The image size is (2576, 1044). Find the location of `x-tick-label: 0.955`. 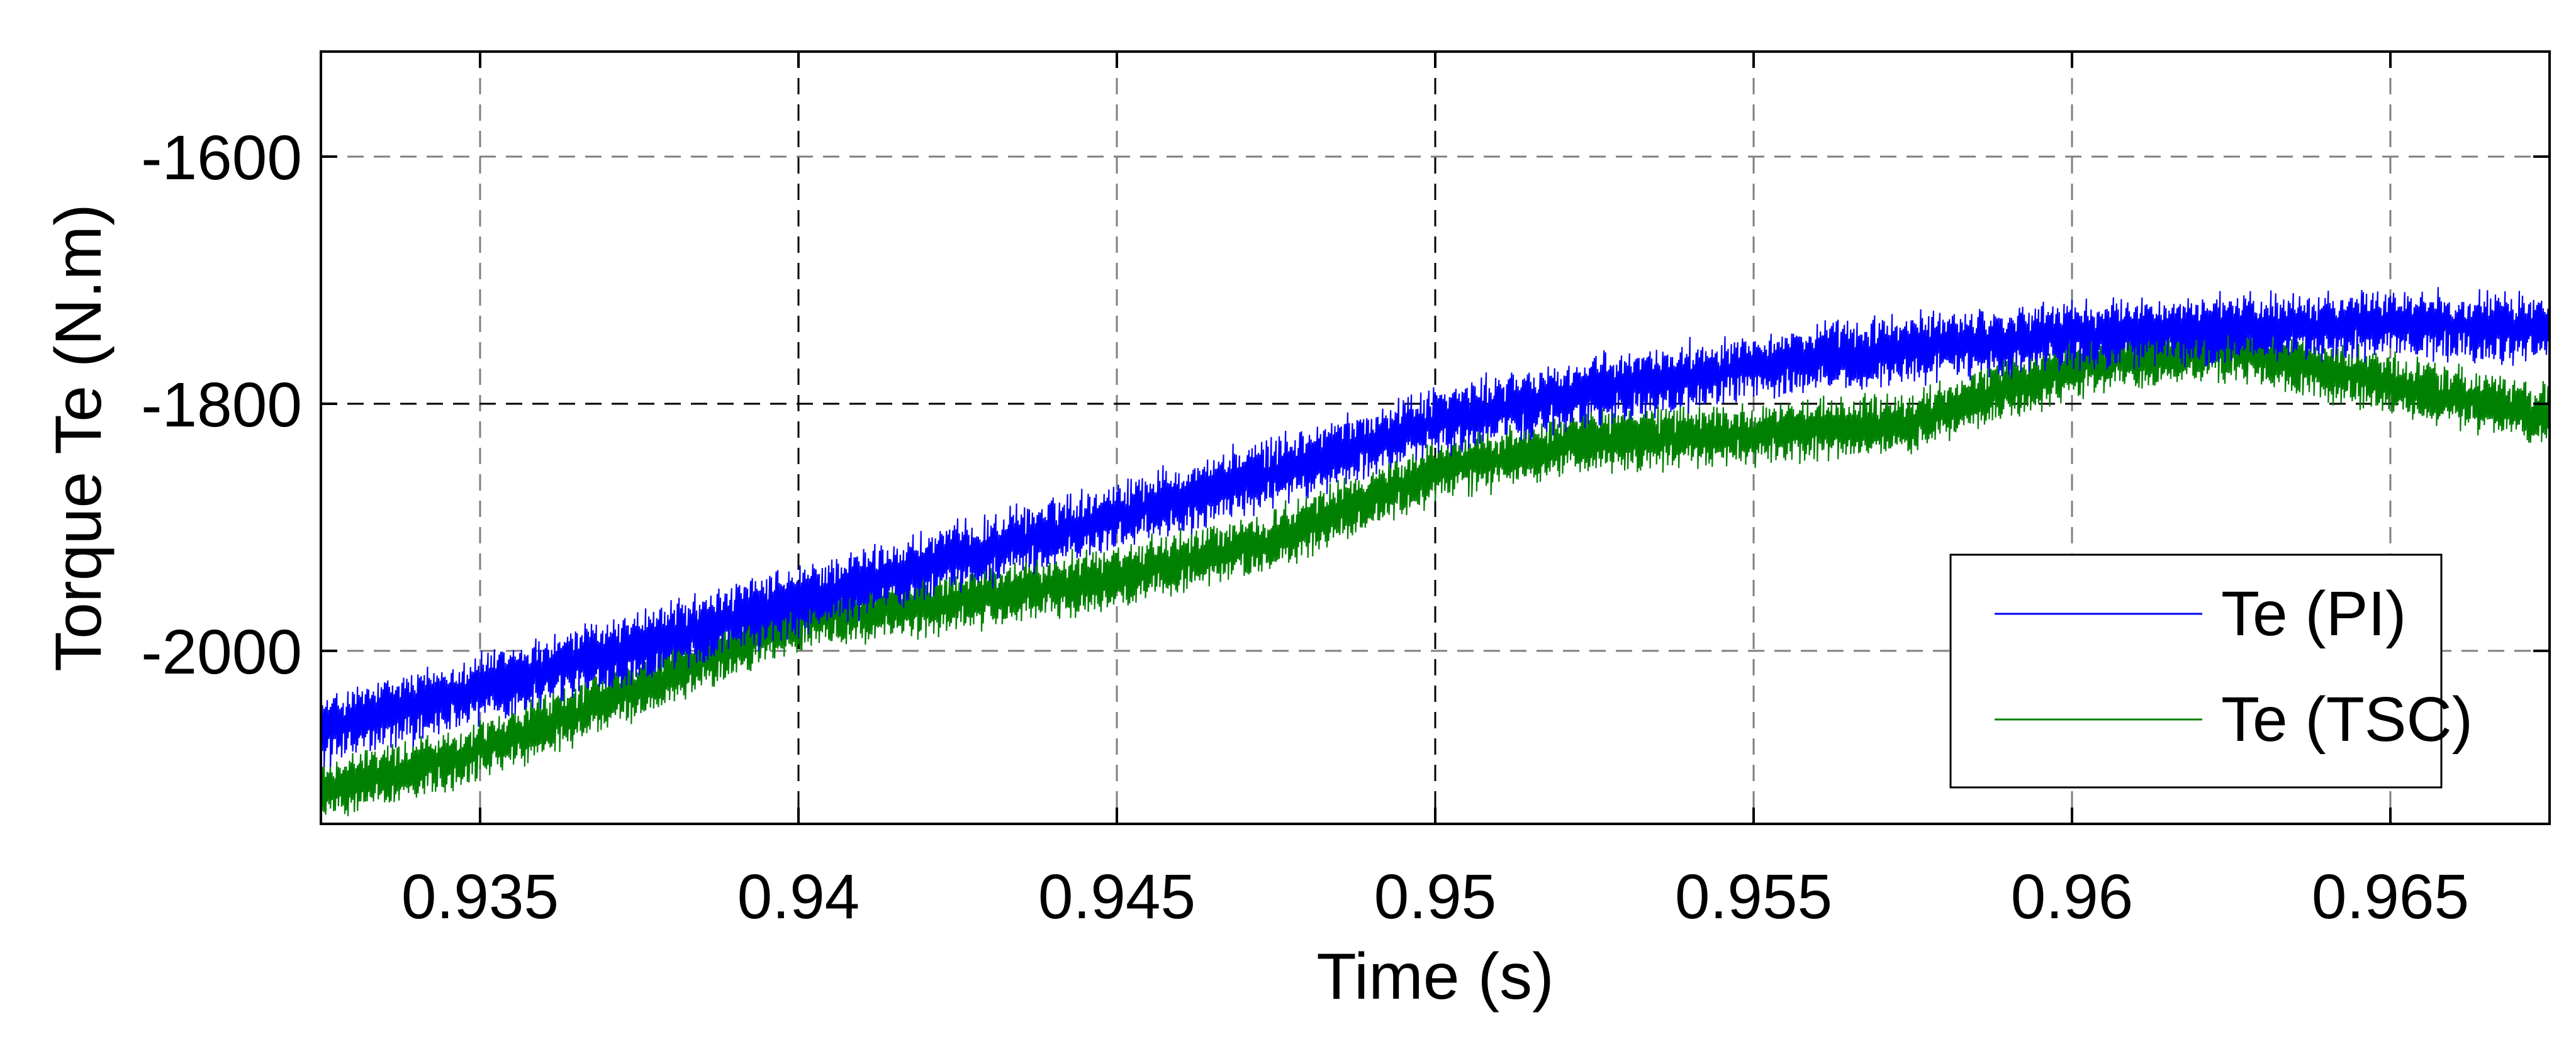

x-tick-label: 0.955 is located at coordinates (1753, 897).